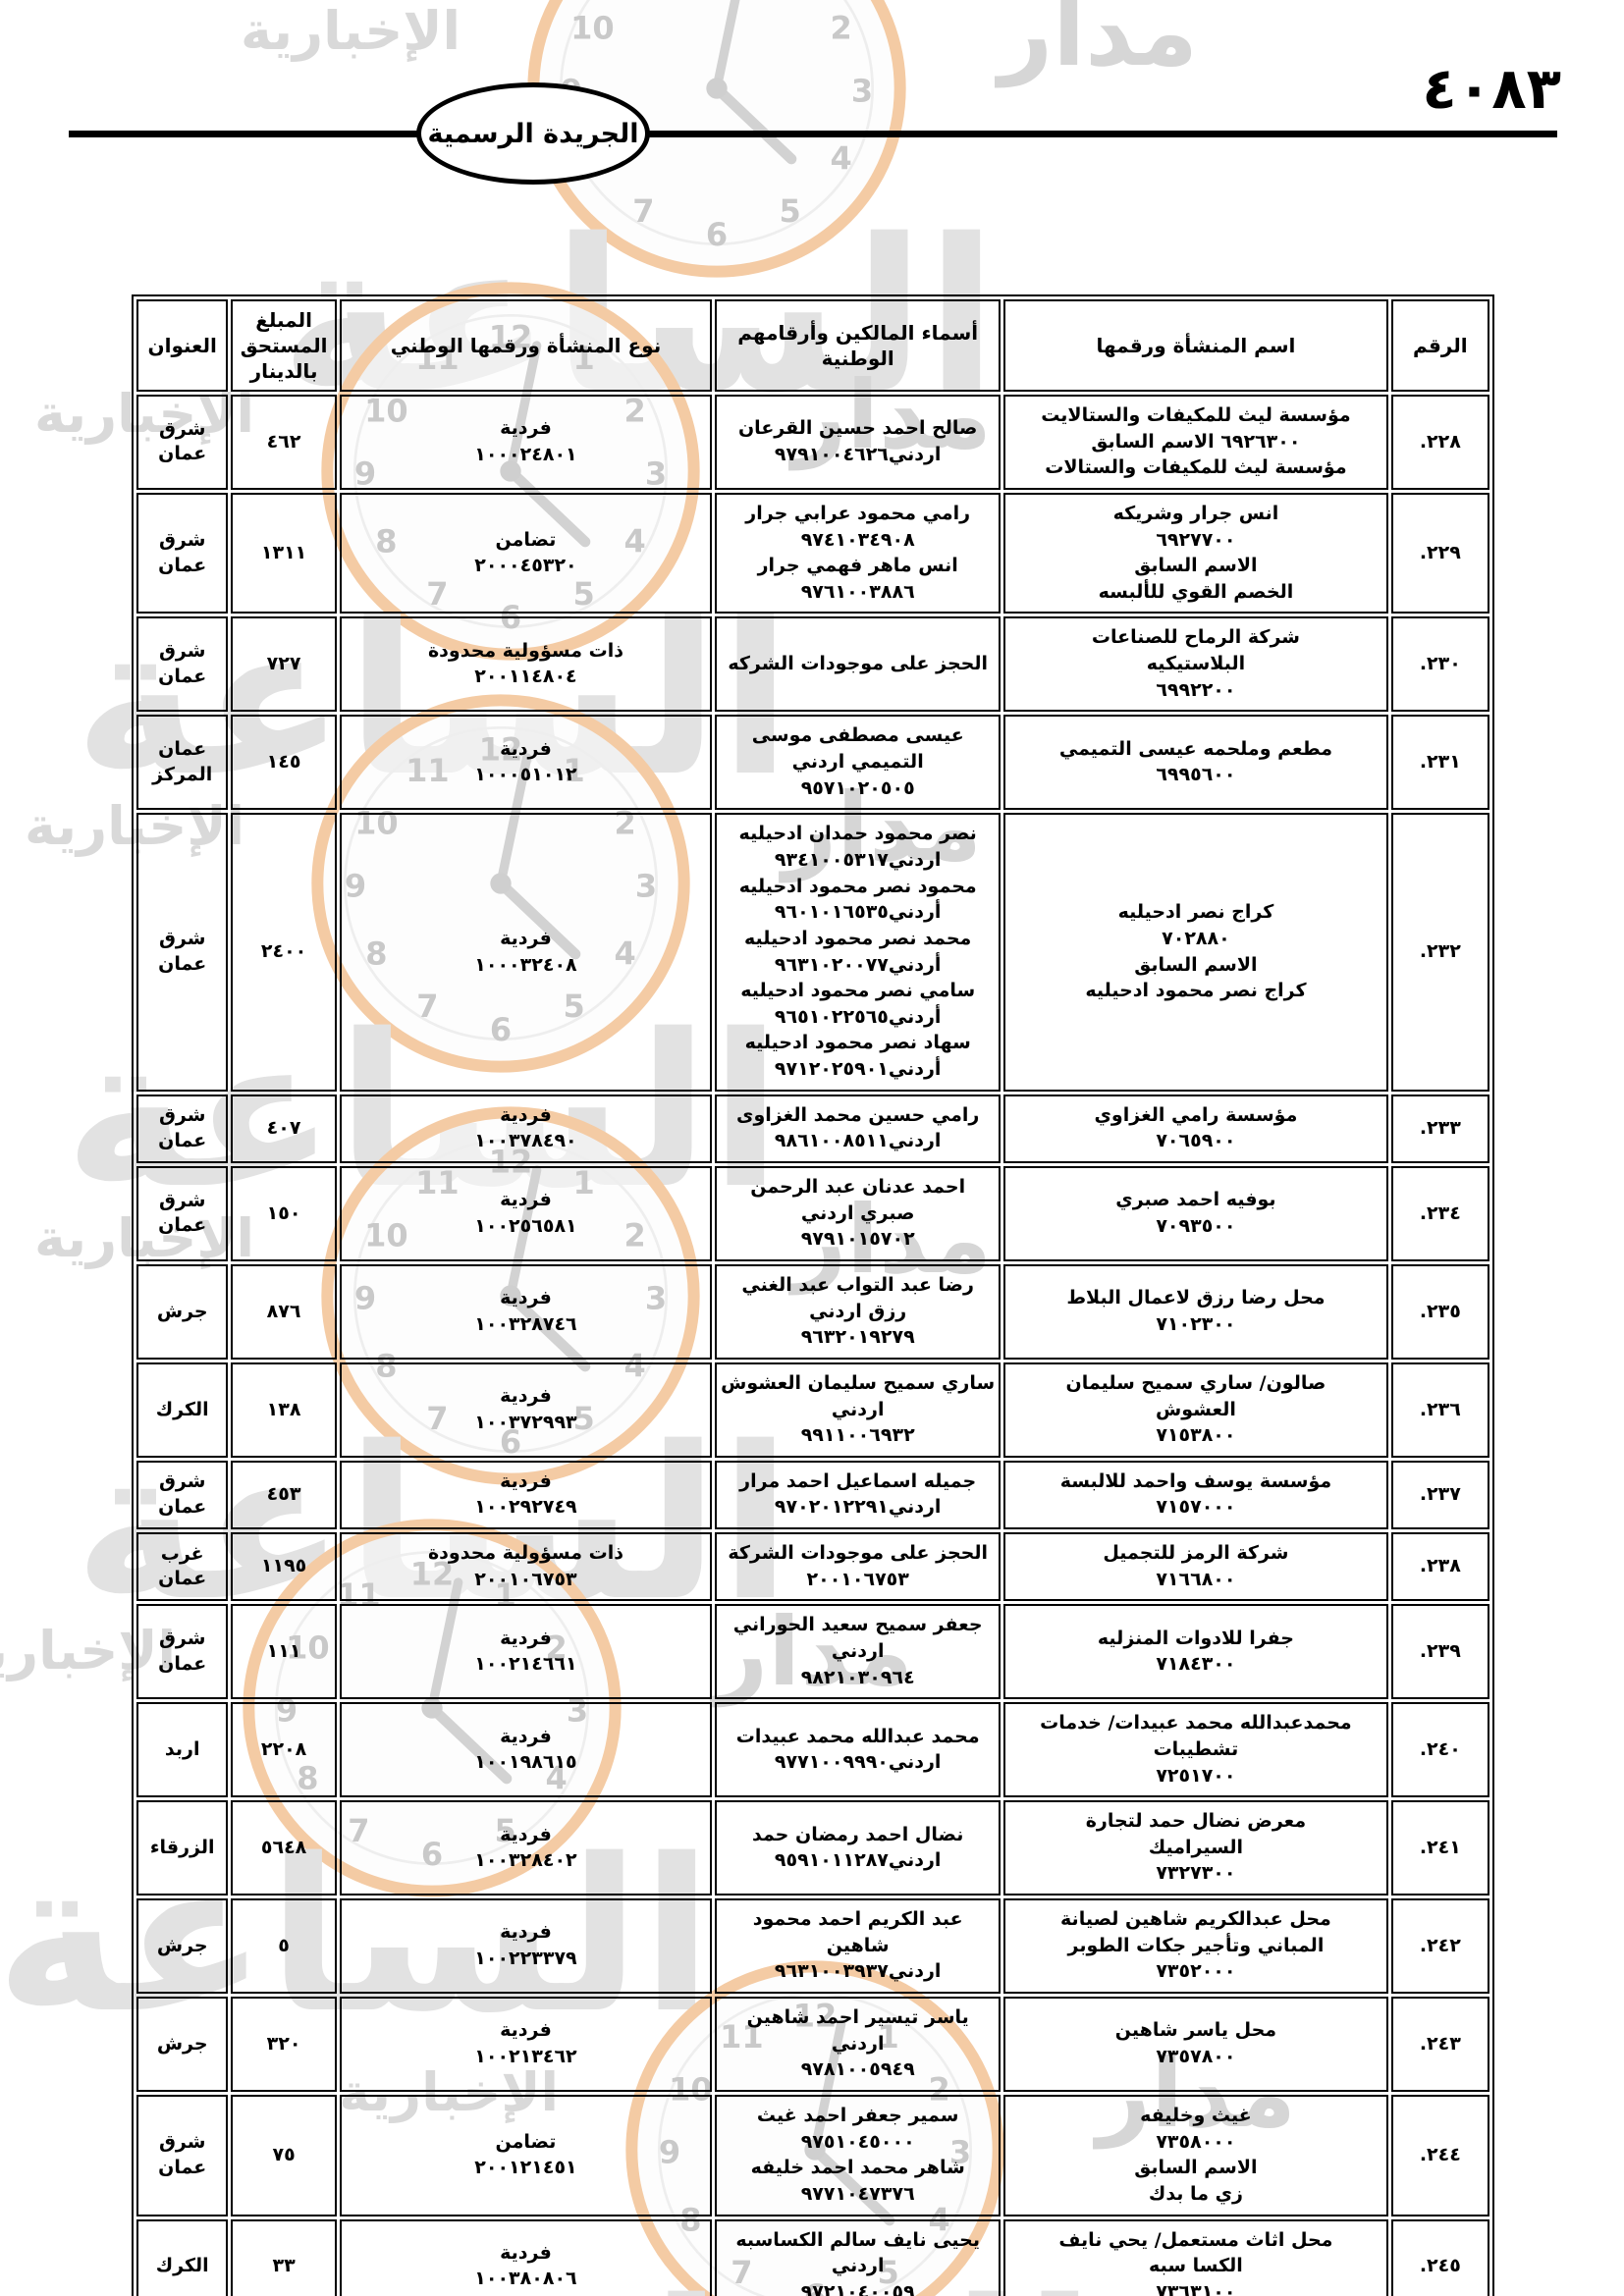 This screenshot has height=2296, width=1624. What do you see at coordinates (1195, 1129) in the screenshot?
I see `establishment-name: مؤسسة رامي الغزاوي ٧٠٦٥٩٠٠` at bounding box center [1195, 1129].